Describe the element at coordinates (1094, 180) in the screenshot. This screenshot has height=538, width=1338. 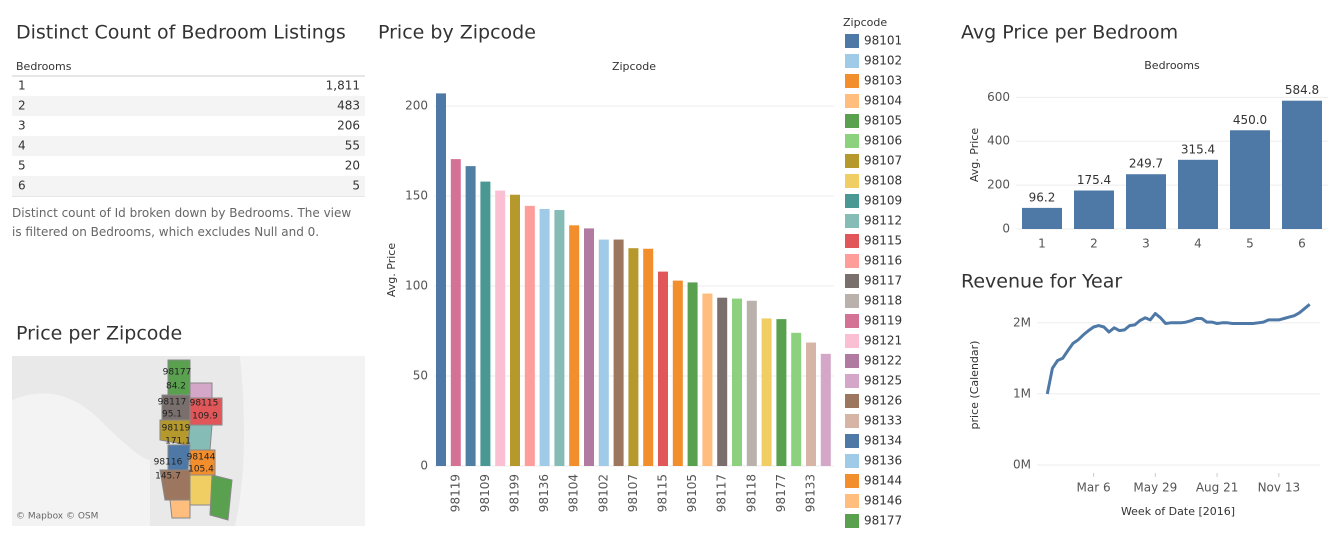
I see `data-label: 175.4` at that location.